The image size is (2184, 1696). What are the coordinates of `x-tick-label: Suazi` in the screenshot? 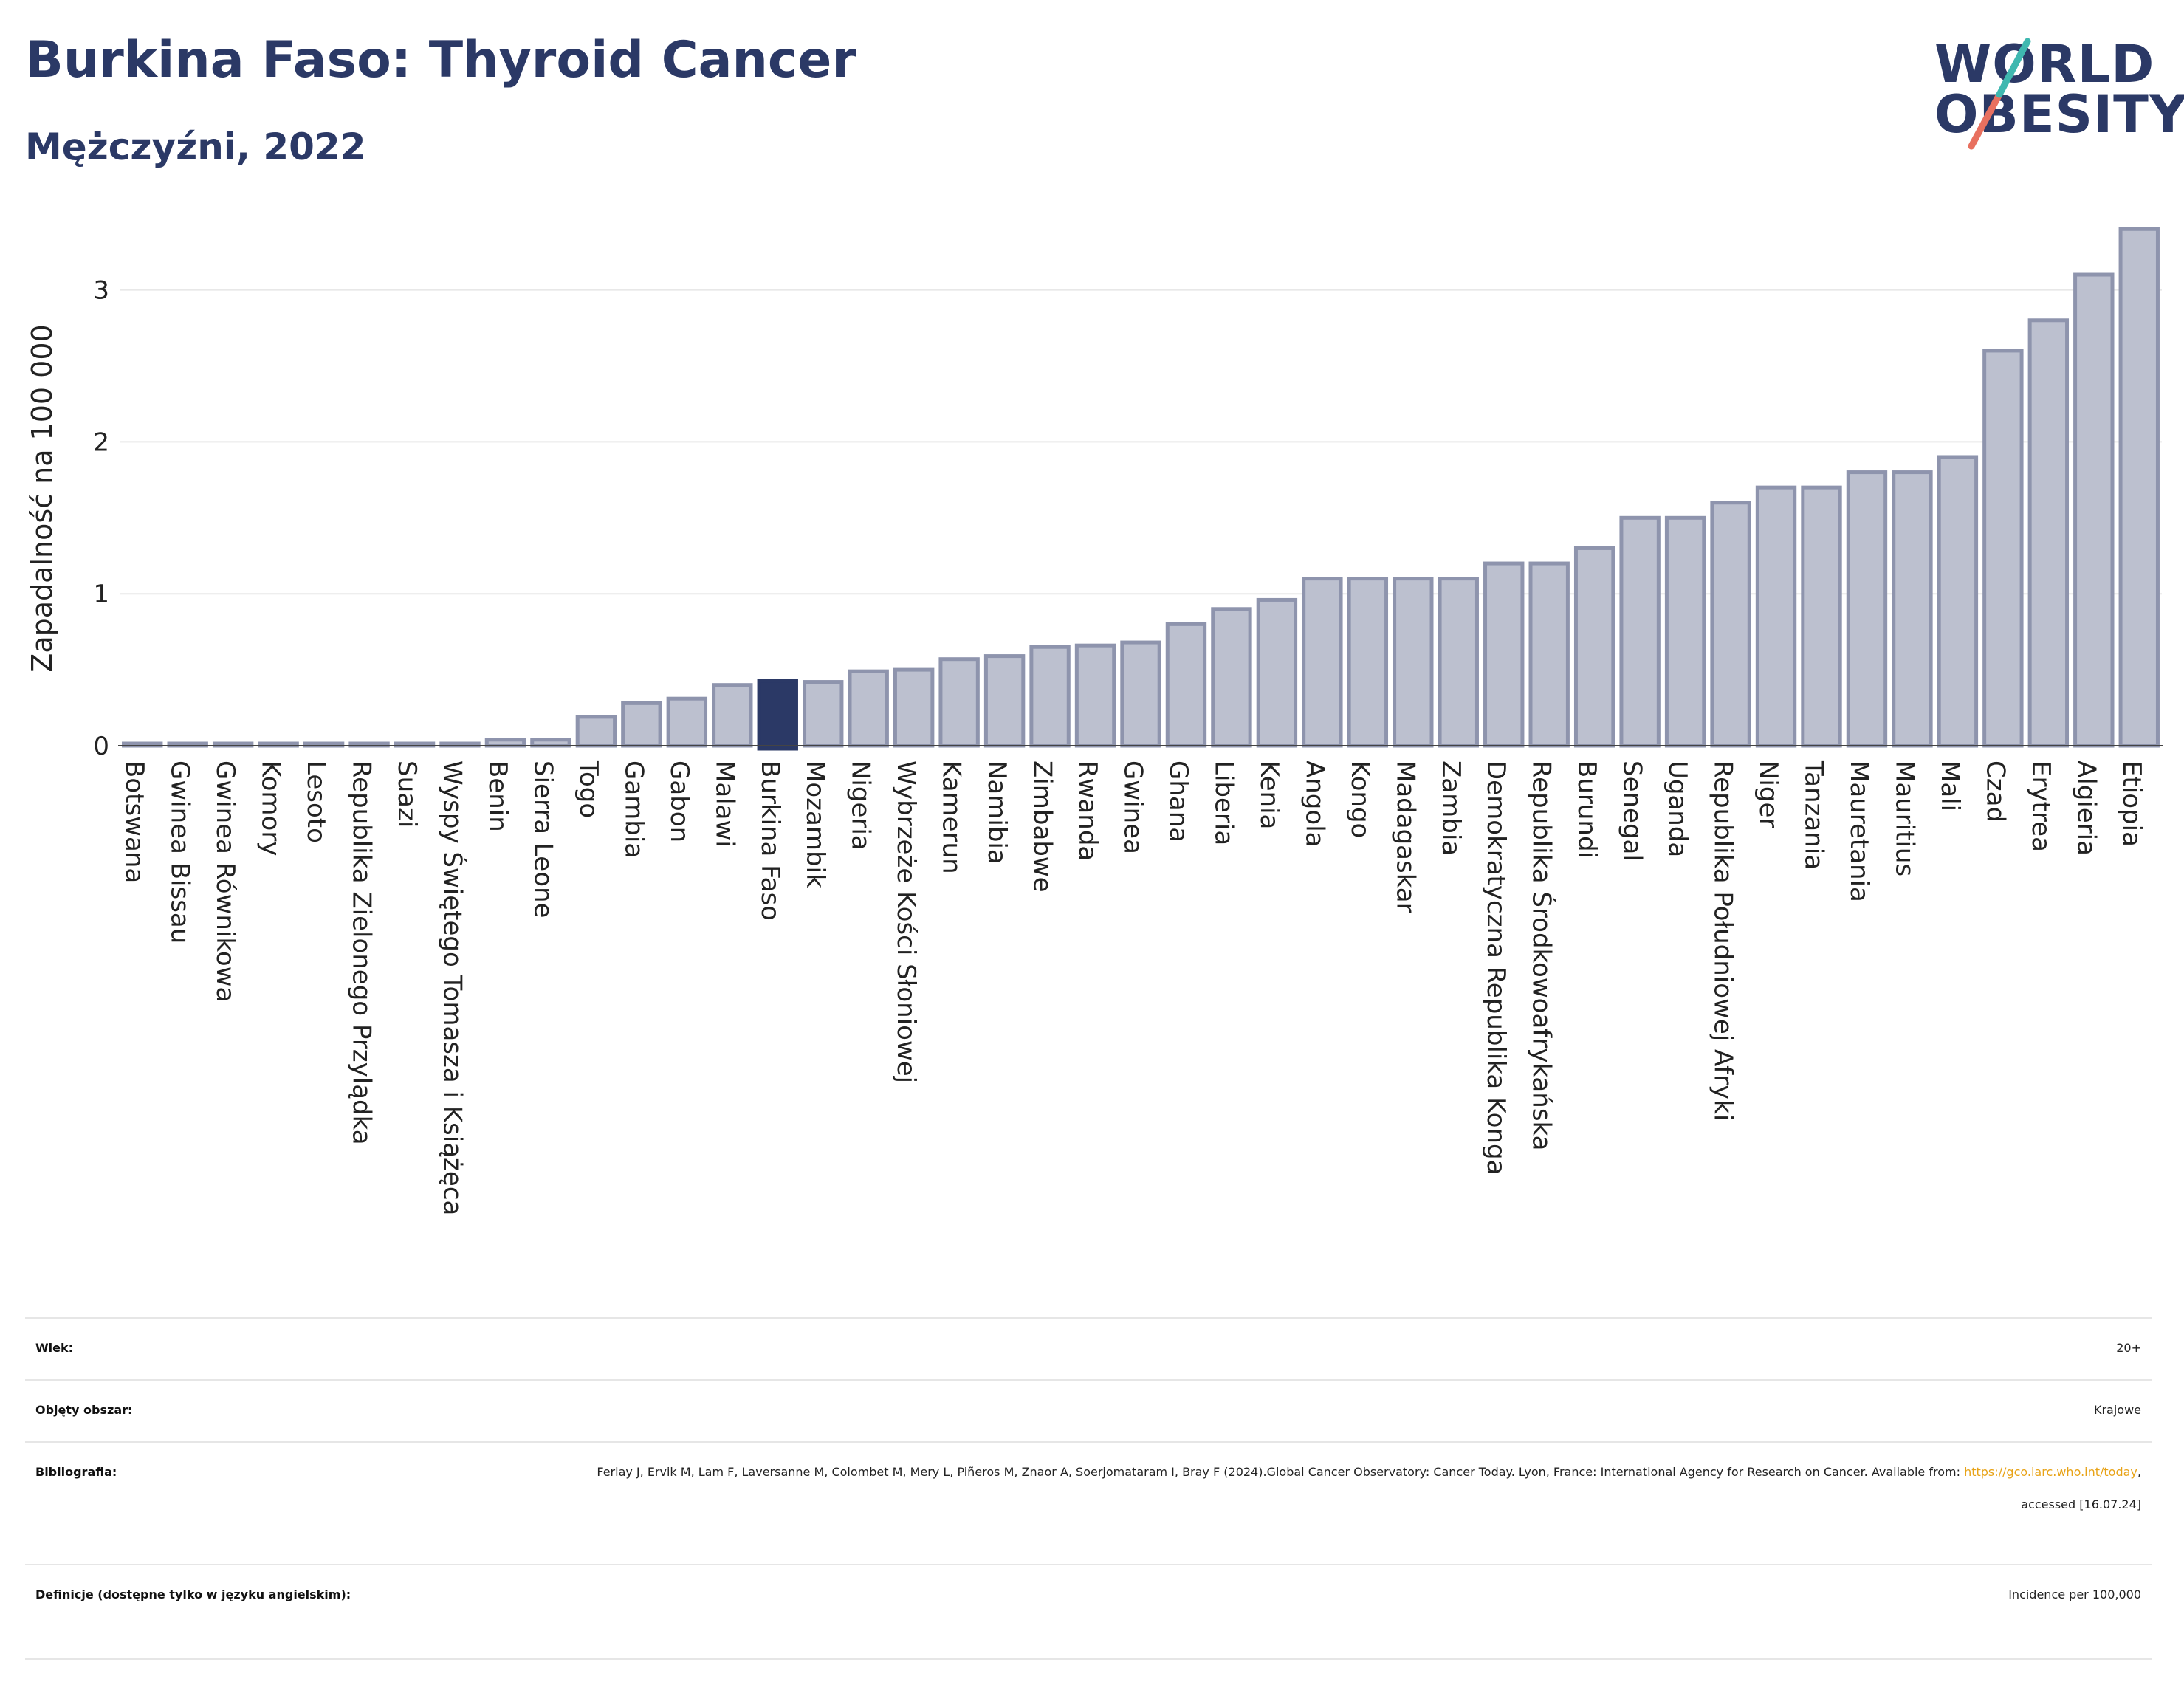 It's located at (407, 794).